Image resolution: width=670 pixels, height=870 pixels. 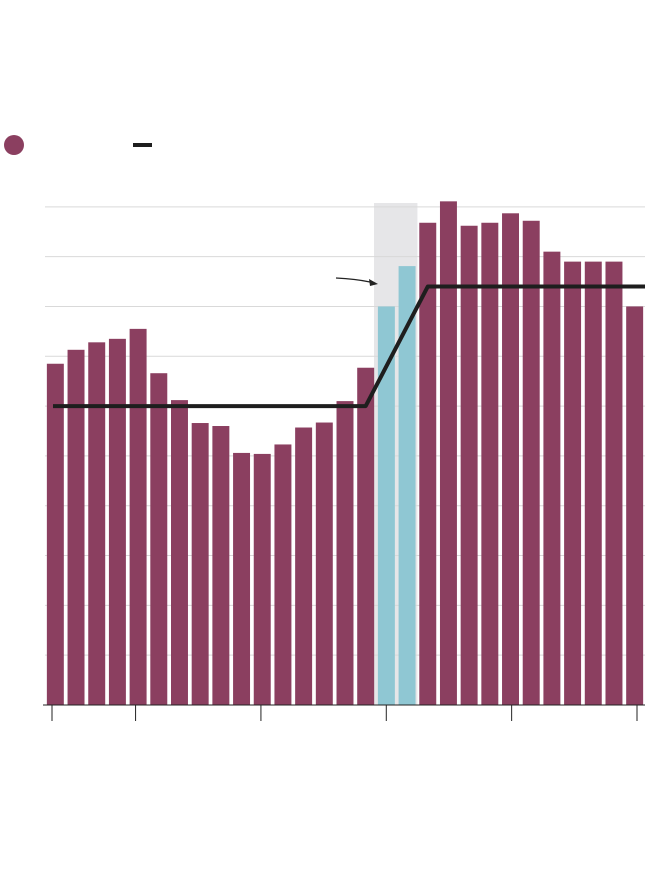 I want to click on annotation-arrow-line, so click(x=353, y=280).